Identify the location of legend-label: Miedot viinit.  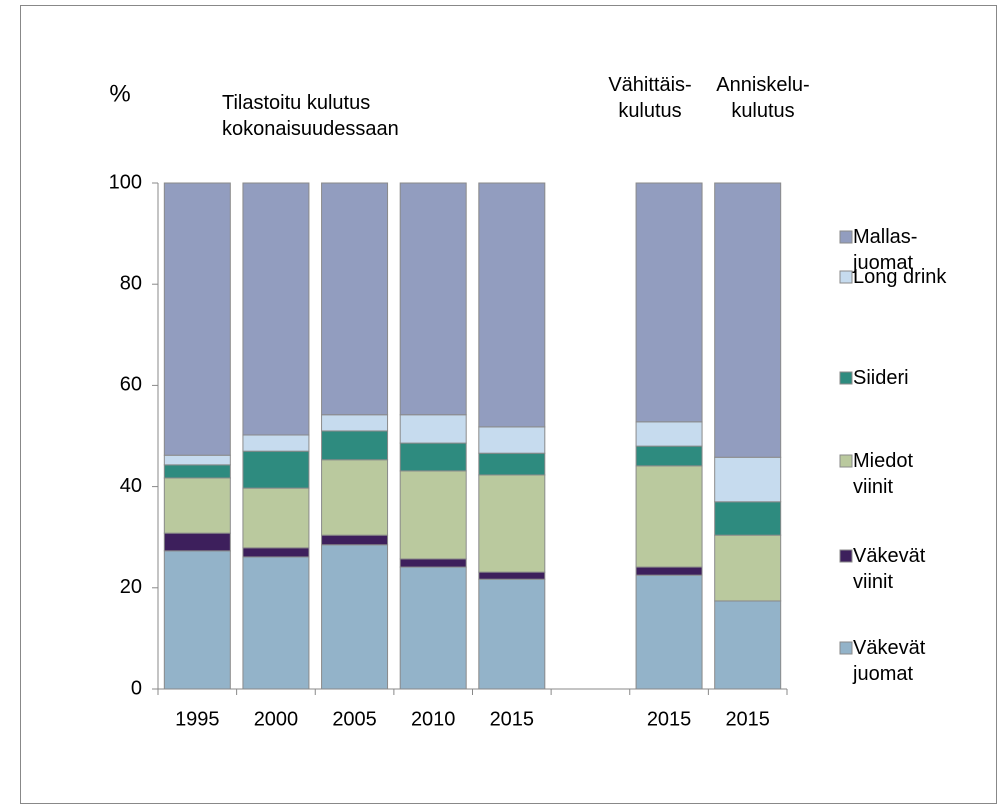
(883, 474).